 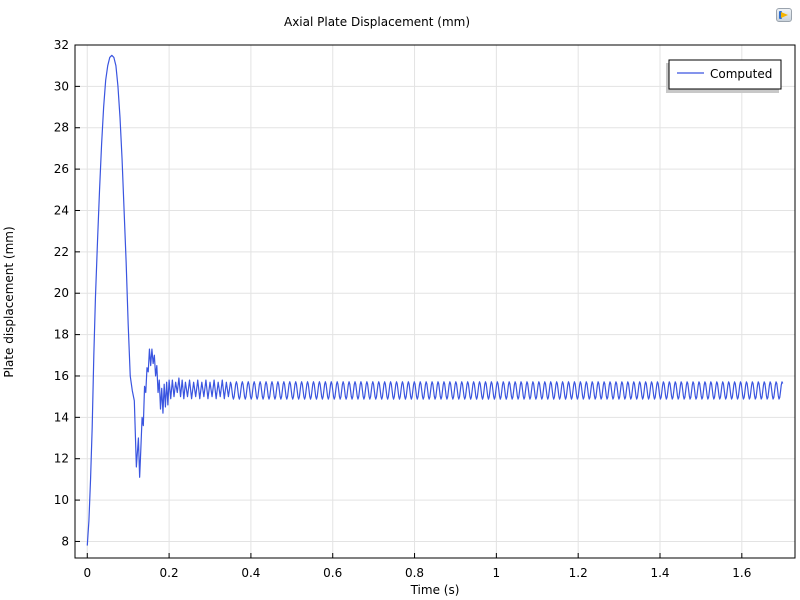 I want to click on x-tick-label: 1.4, so click(x=659, y=573).